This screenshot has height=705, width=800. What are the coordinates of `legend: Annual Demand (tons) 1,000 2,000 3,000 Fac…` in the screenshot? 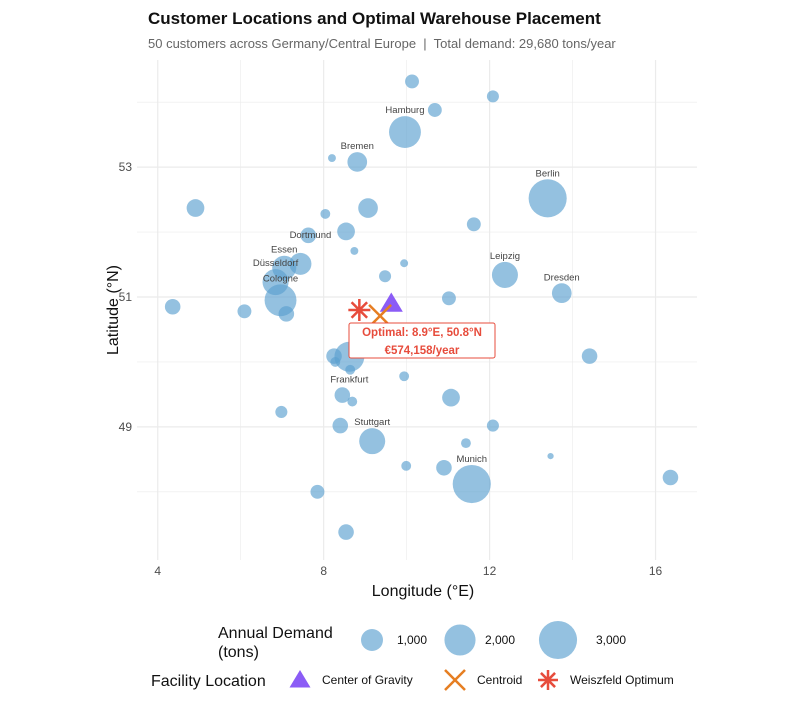 It's located at (412, 655).